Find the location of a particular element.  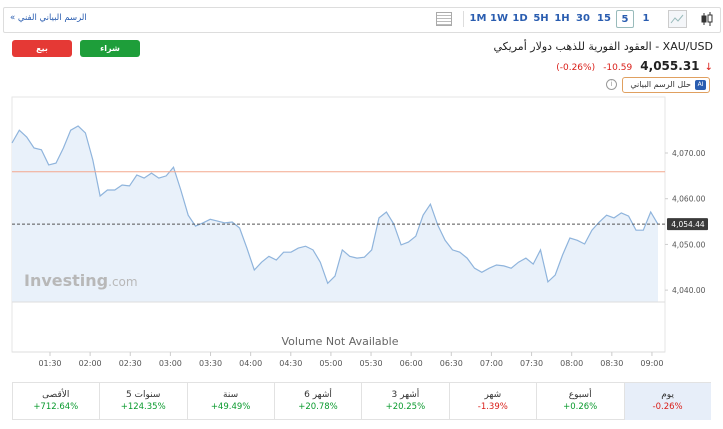

price-row: (-0.26%) -10.59 4,055.31 ↓ is located at coordinates (634, 64).